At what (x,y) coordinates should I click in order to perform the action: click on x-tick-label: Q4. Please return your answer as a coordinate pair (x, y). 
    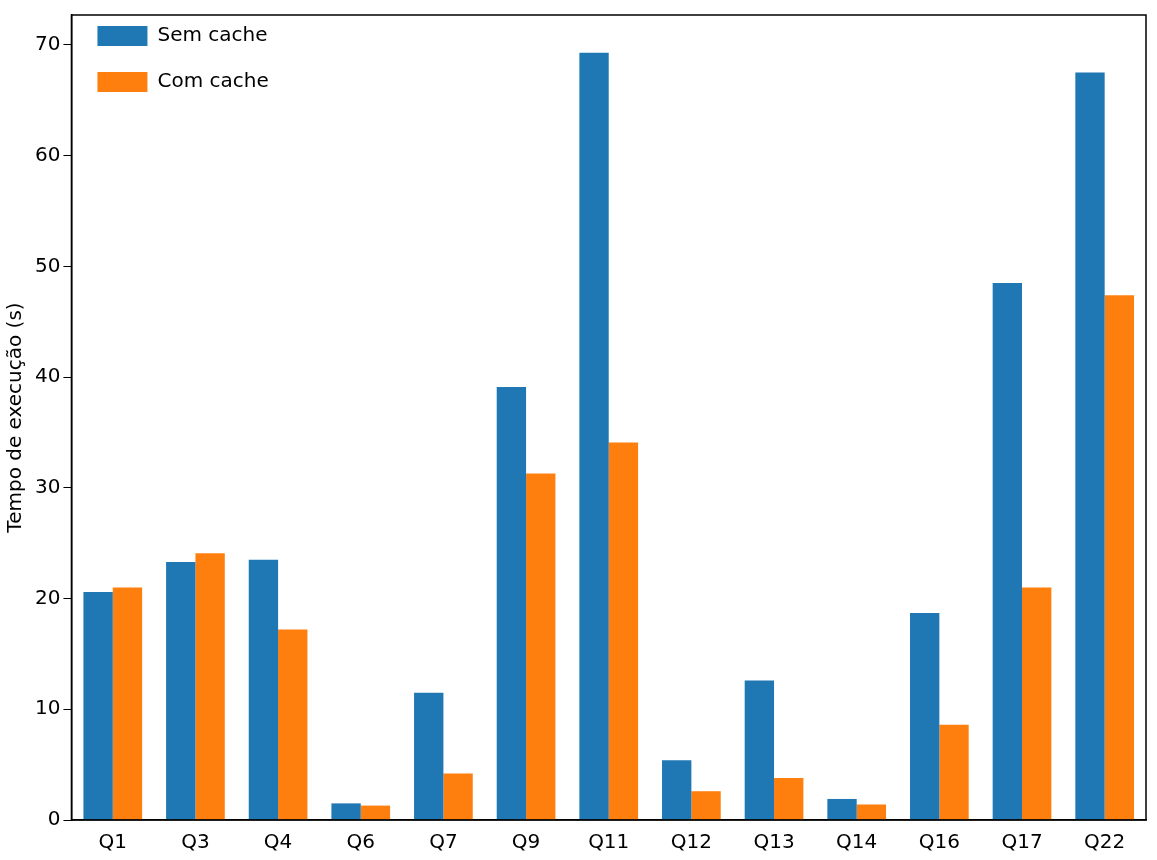
    Looking at the image, I should click on (278, 841).